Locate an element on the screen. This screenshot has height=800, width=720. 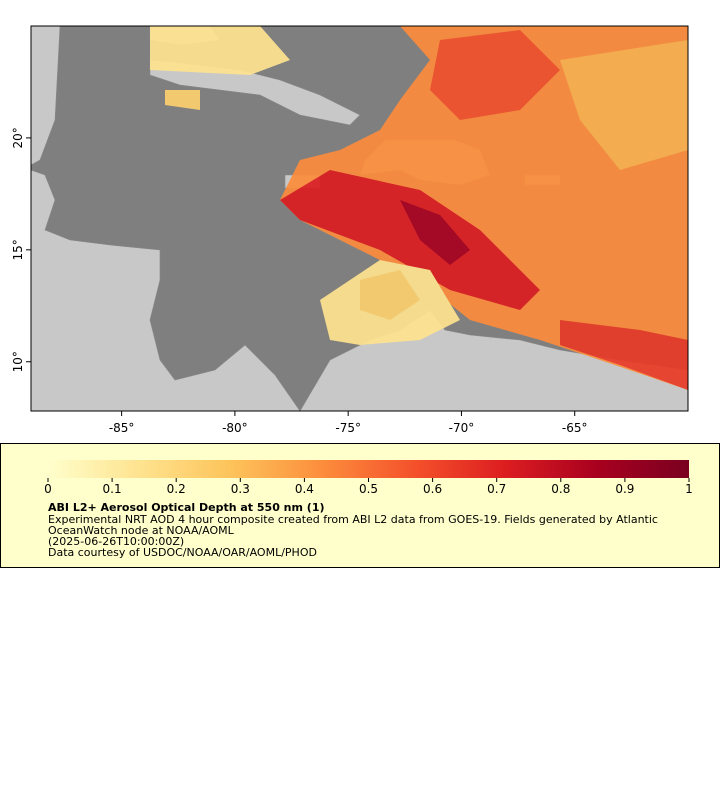
x-tick-label: -80° is located at coordinates (235, 428).